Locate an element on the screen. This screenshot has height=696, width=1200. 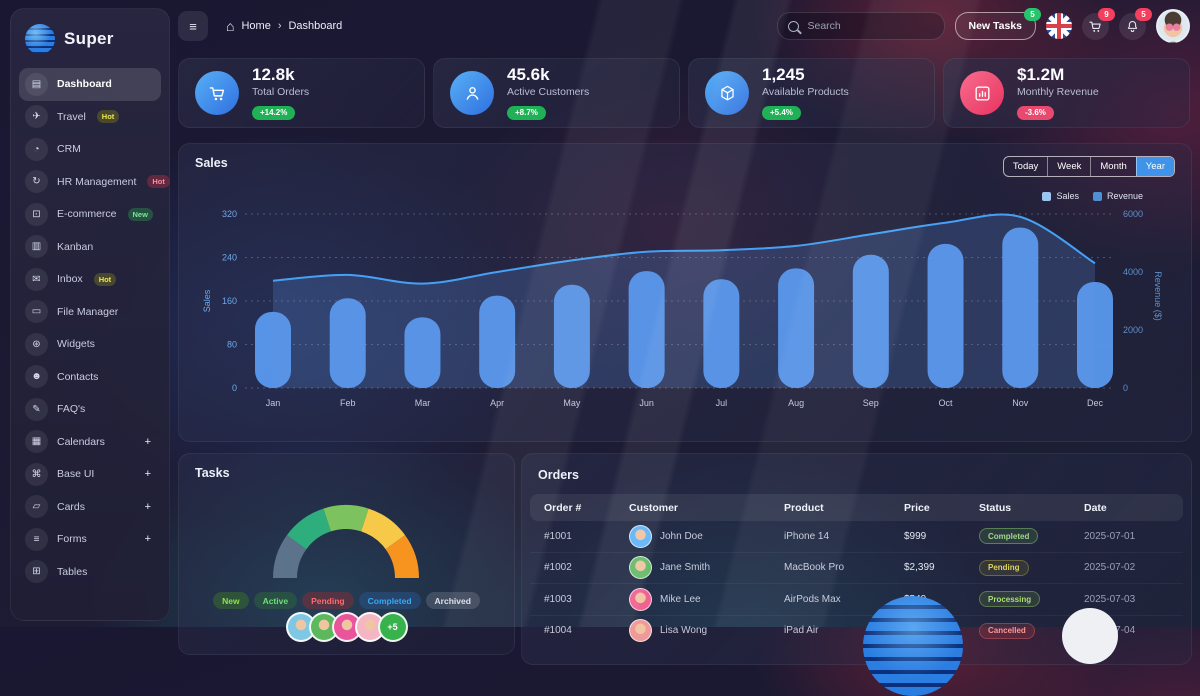
order-date: 2025-07-02 is located at coordinates (1126, 567).